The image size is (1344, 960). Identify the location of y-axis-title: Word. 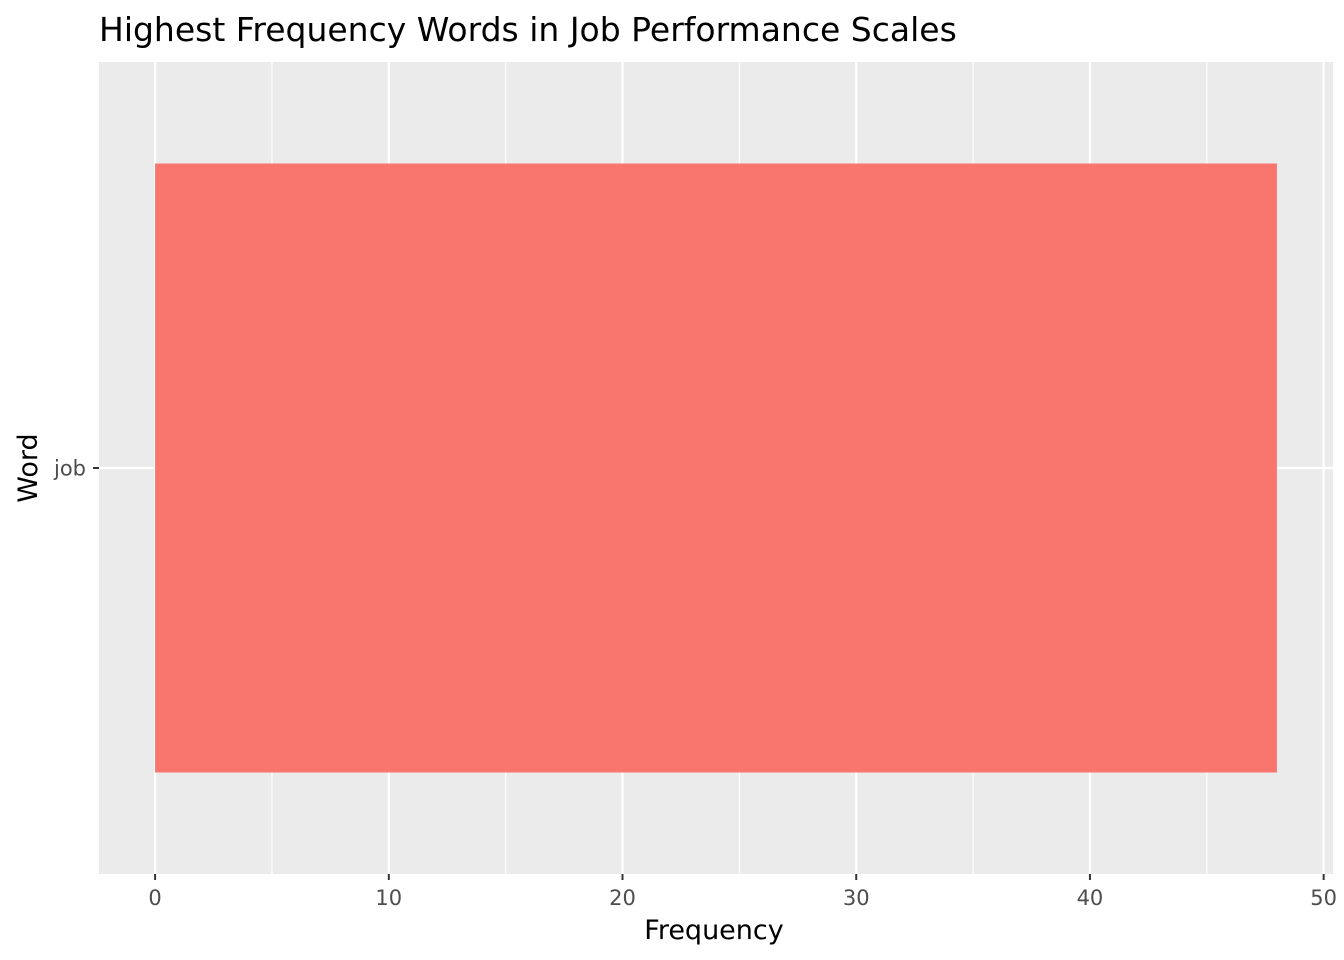
(28, 467).